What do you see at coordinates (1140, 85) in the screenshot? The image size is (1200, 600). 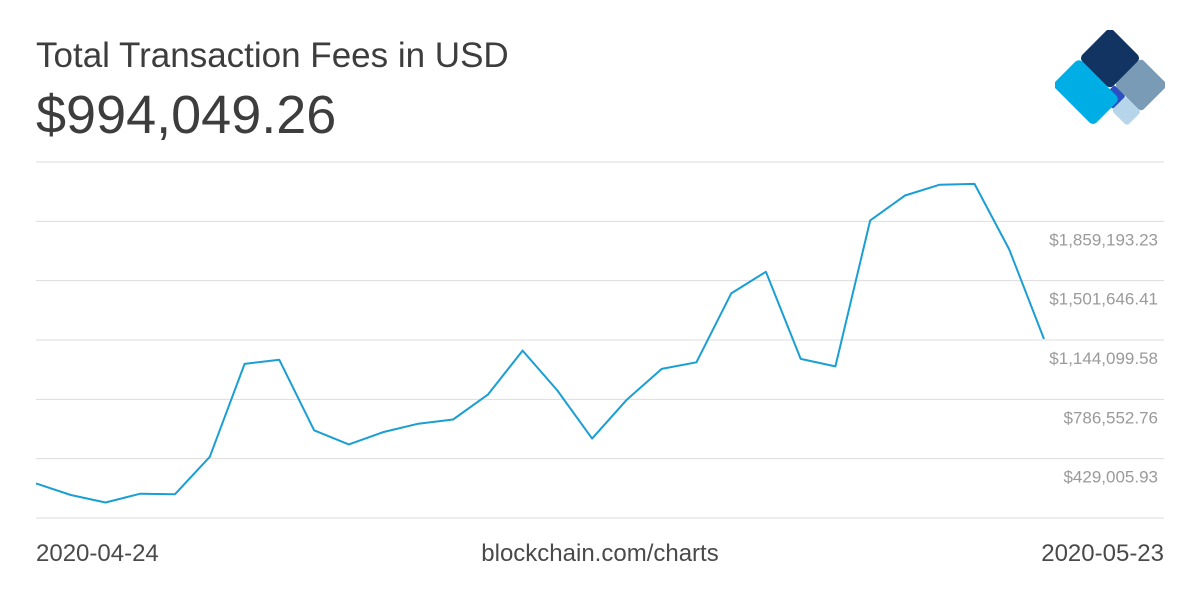 I see `logo-tile-top` at bounding box center [1140, 85].